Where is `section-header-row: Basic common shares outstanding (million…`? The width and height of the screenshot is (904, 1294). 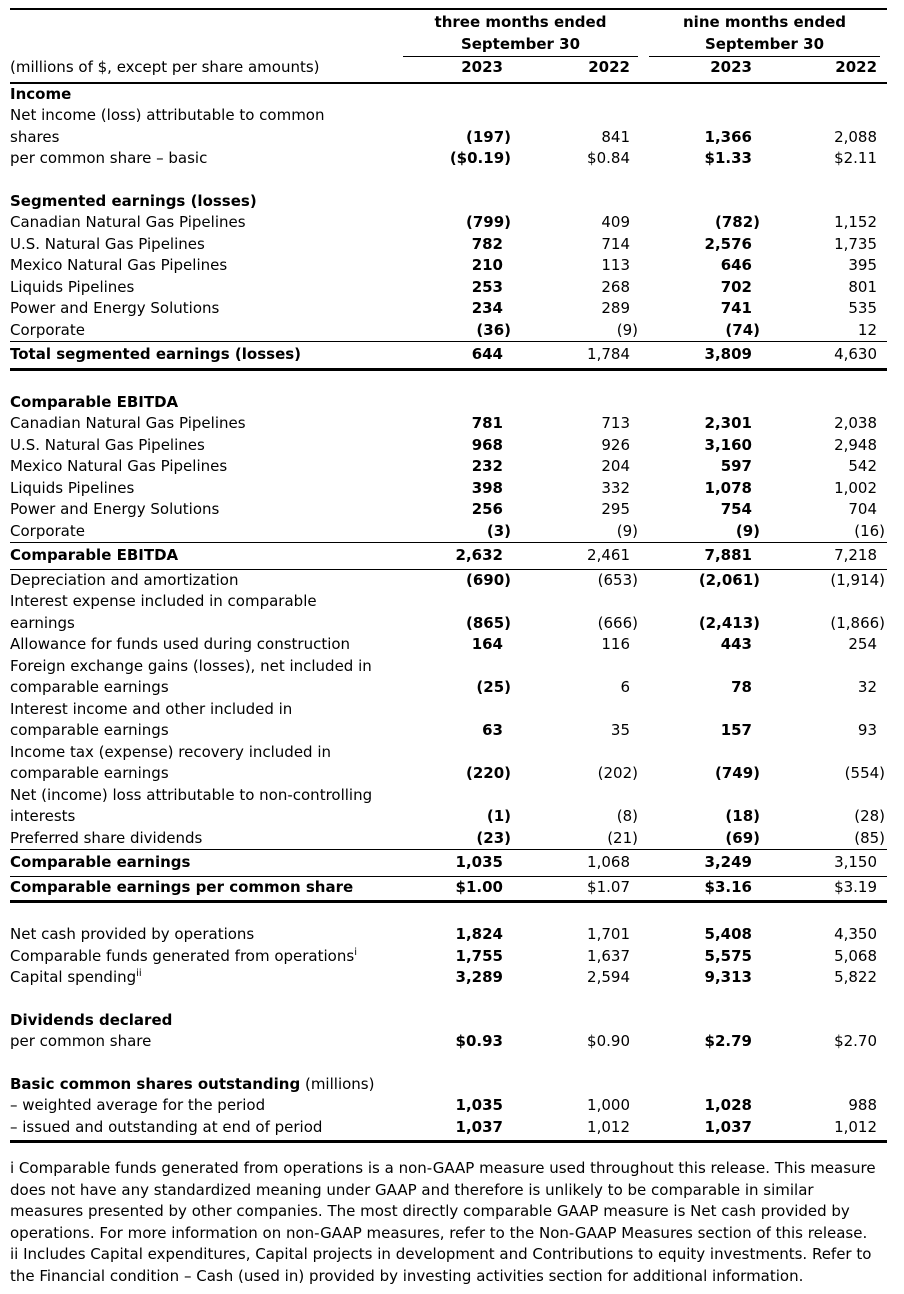
section-header-row: Basic common shares outstanding (million… is located at coordinates (448, 1085).